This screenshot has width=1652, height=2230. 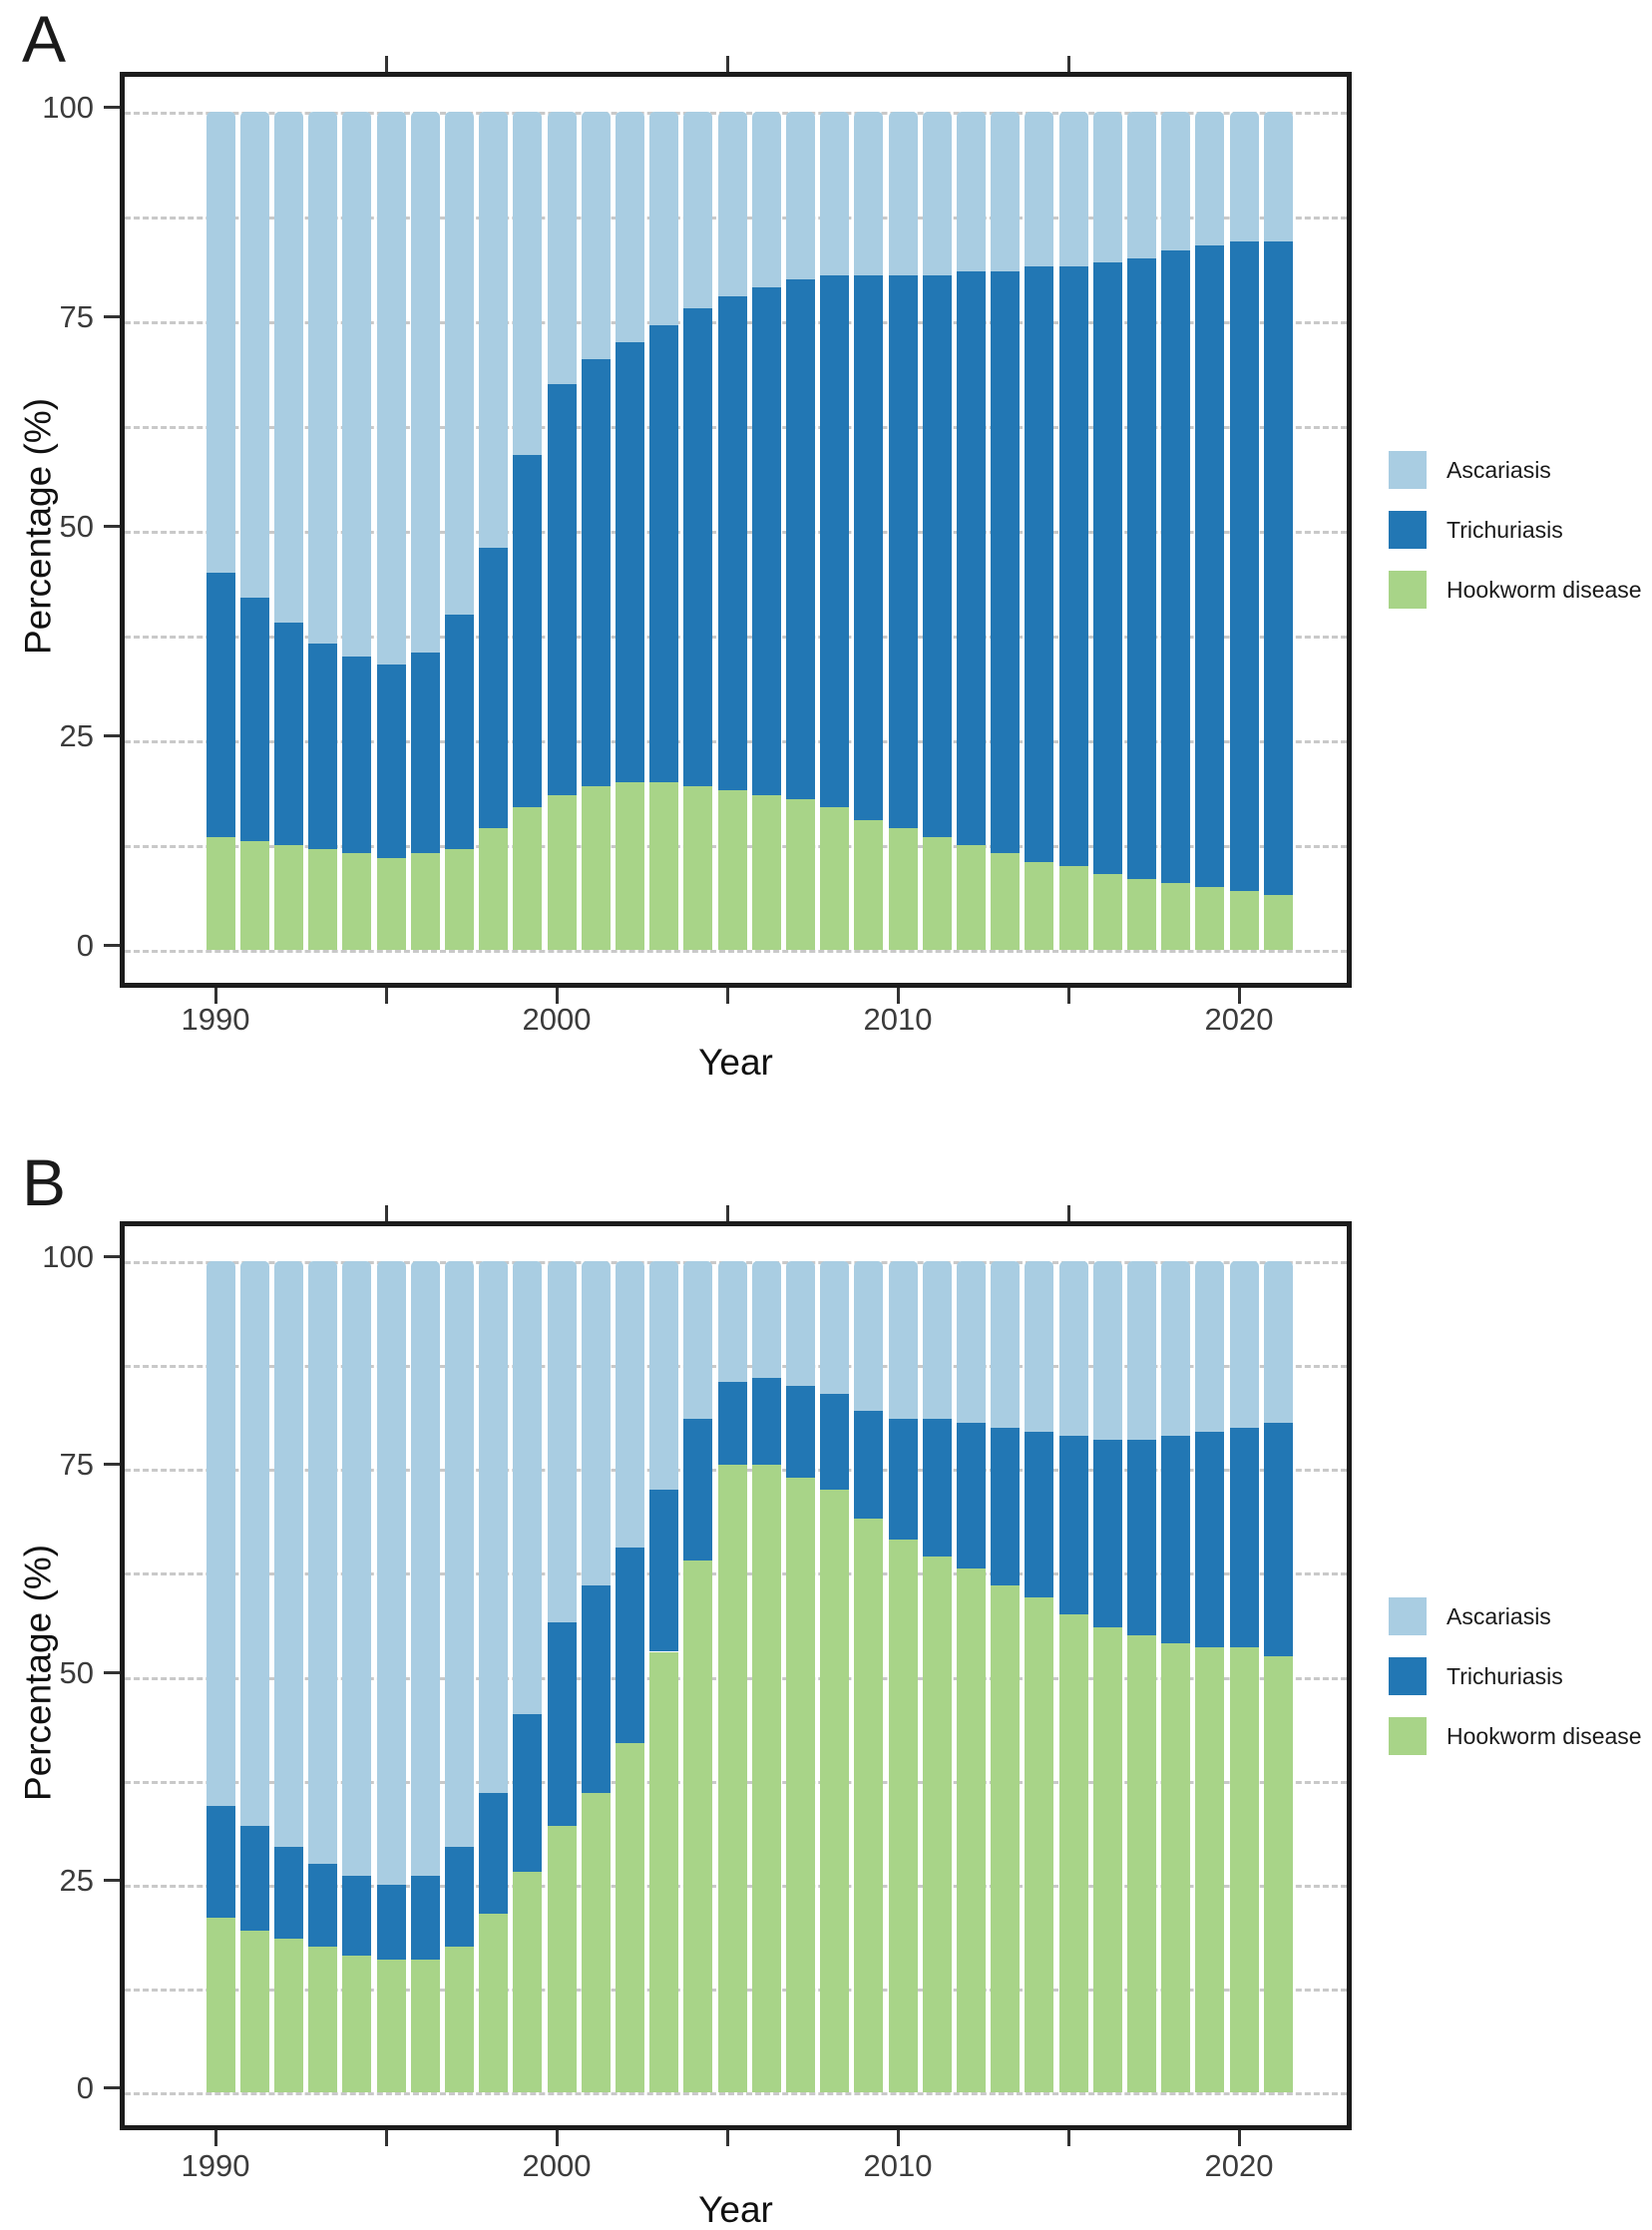 What do you see at coordinates (1239, 2165) in the screenshot?
I see `x-tick-label: 2020` at bounding box center [1239, 2165].